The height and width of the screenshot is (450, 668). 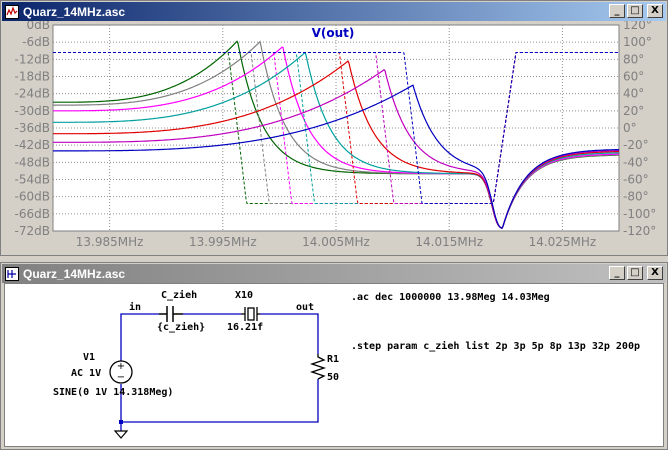 What do you see at coordinates (121, 429) in the screenshot?
I see `ground-symbol` at bounding box center [121, 429].